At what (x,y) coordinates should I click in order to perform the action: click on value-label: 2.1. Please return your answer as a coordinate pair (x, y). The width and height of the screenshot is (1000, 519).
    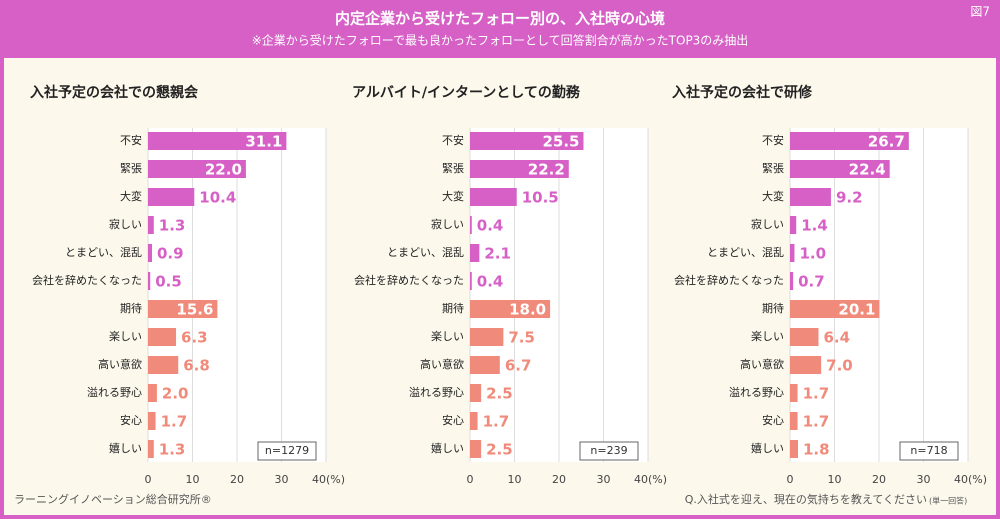
    Looking at the image, I should click on (497, 254).